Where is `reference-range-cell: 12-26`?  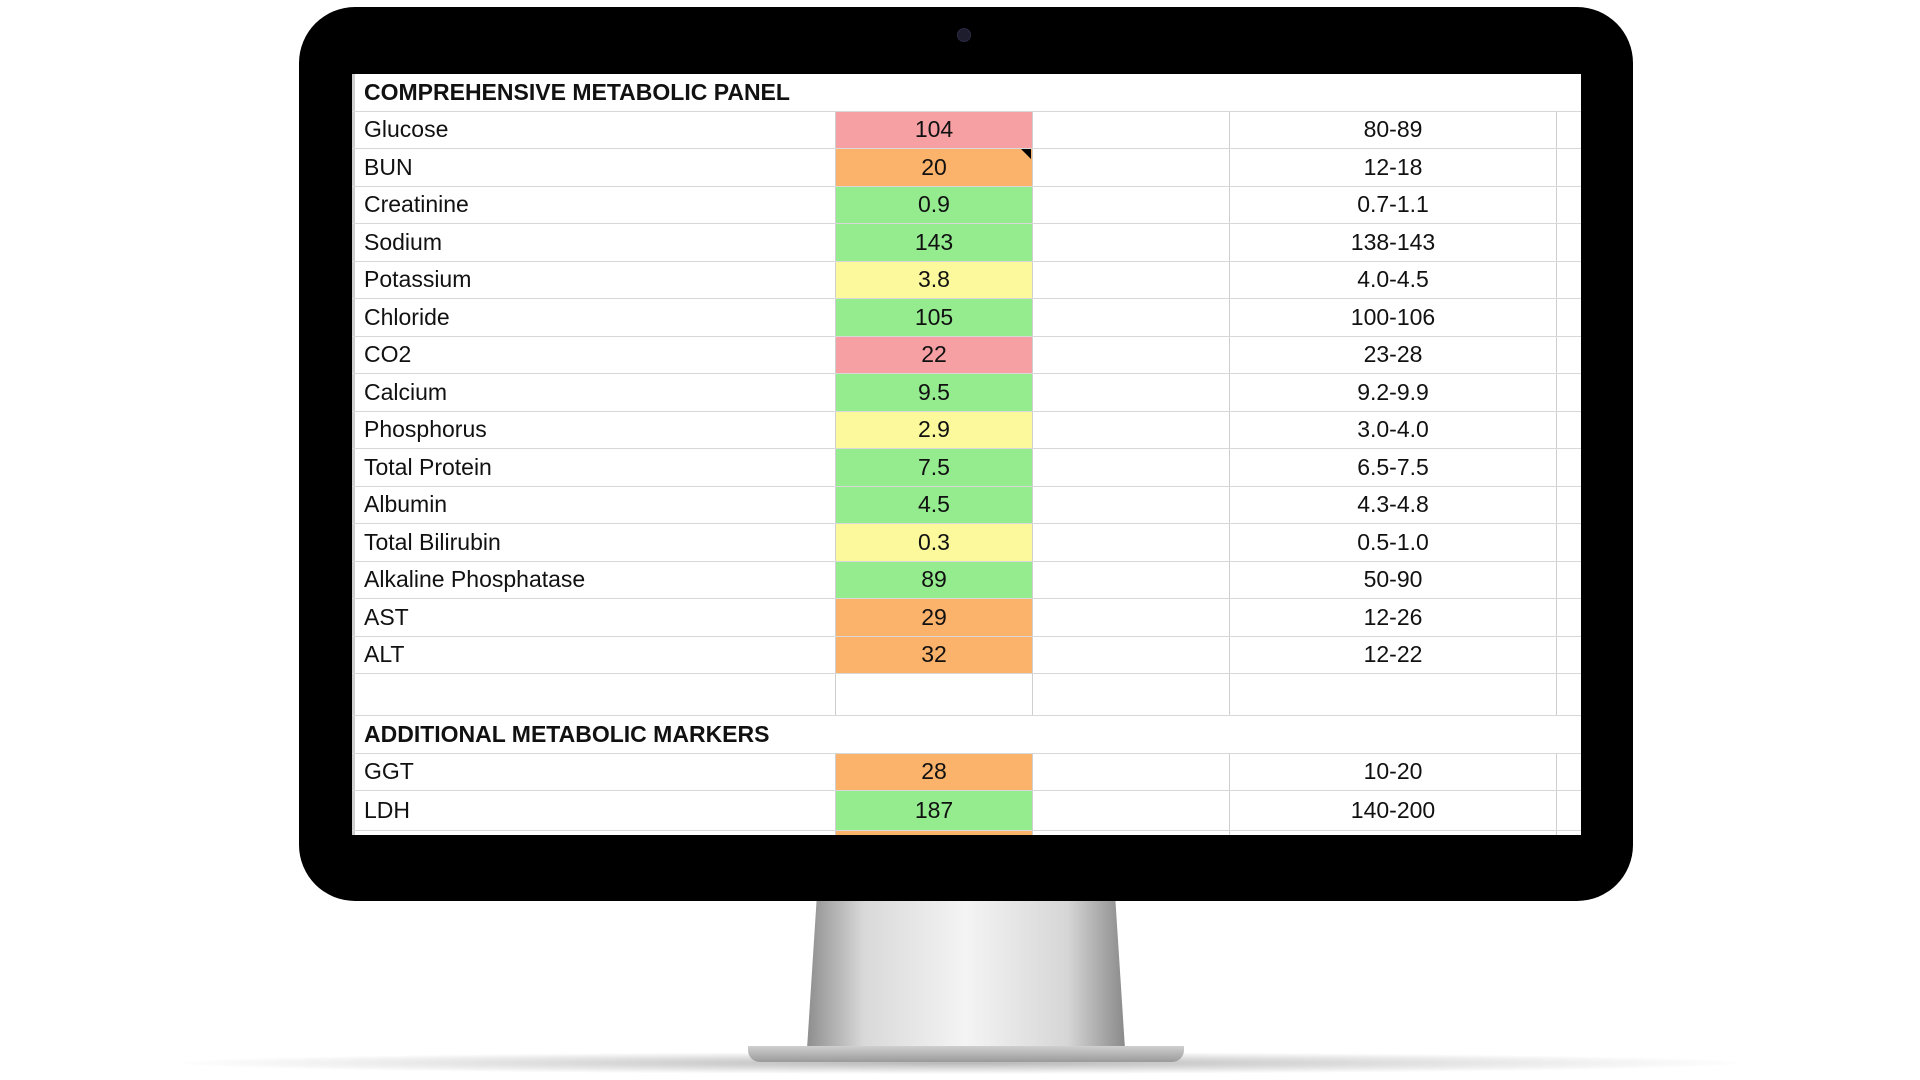 reference-range-cell: 12-26 is located at coordinates (1393, 617).